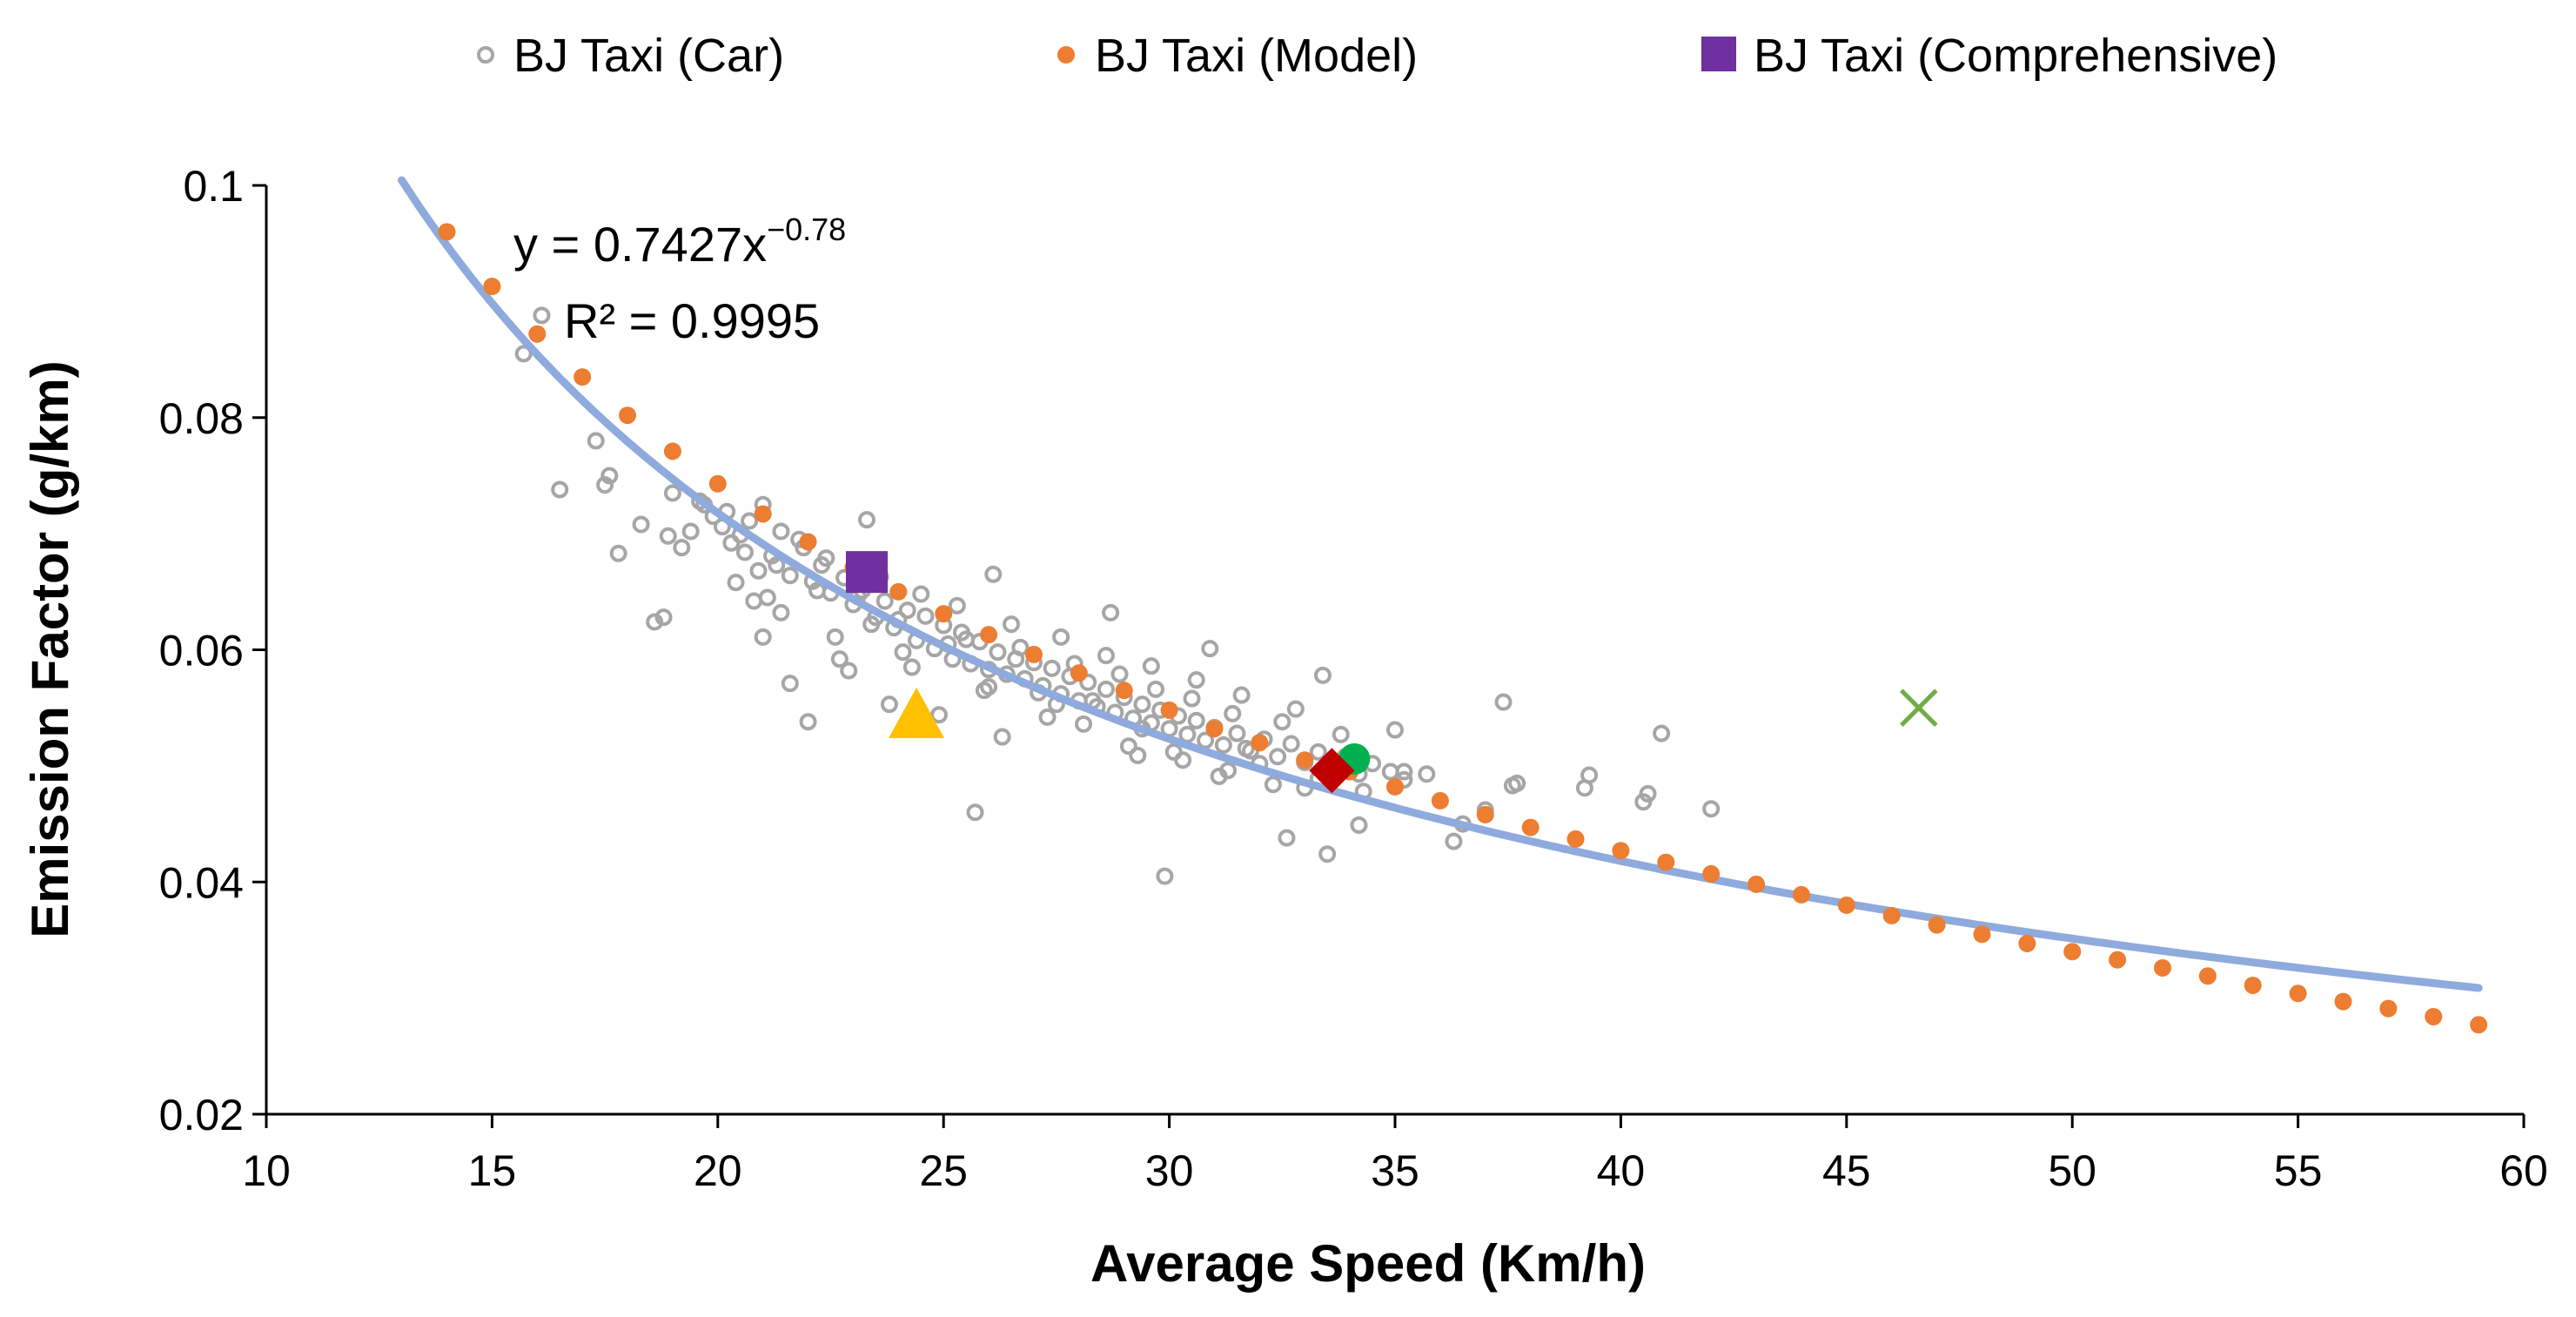 This screenshot has width=2576, height=1317. I want to click on trendline-equation-exponent: −0.78, so click(806, 229).